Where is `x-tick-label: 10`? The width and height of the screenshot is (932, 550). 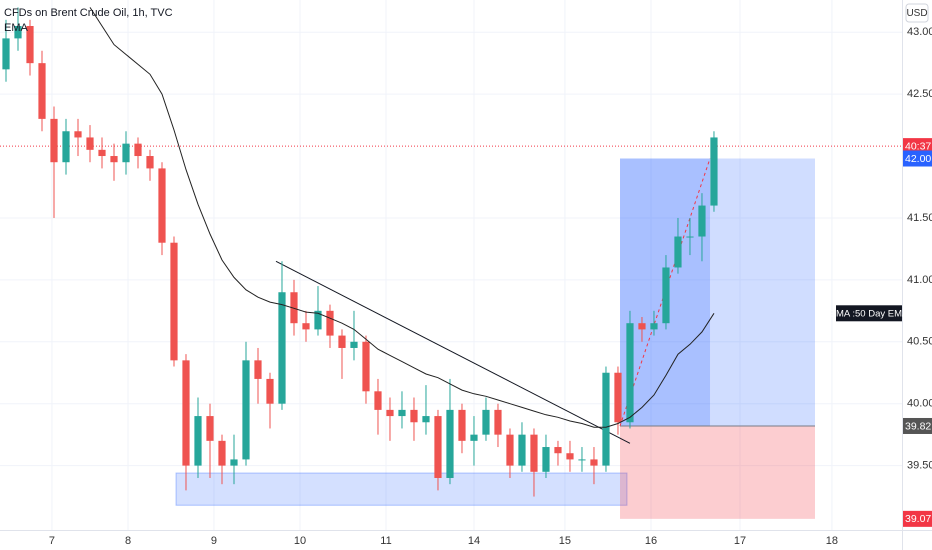 x-tick-label: 10 is located at coordinates (300, 541).